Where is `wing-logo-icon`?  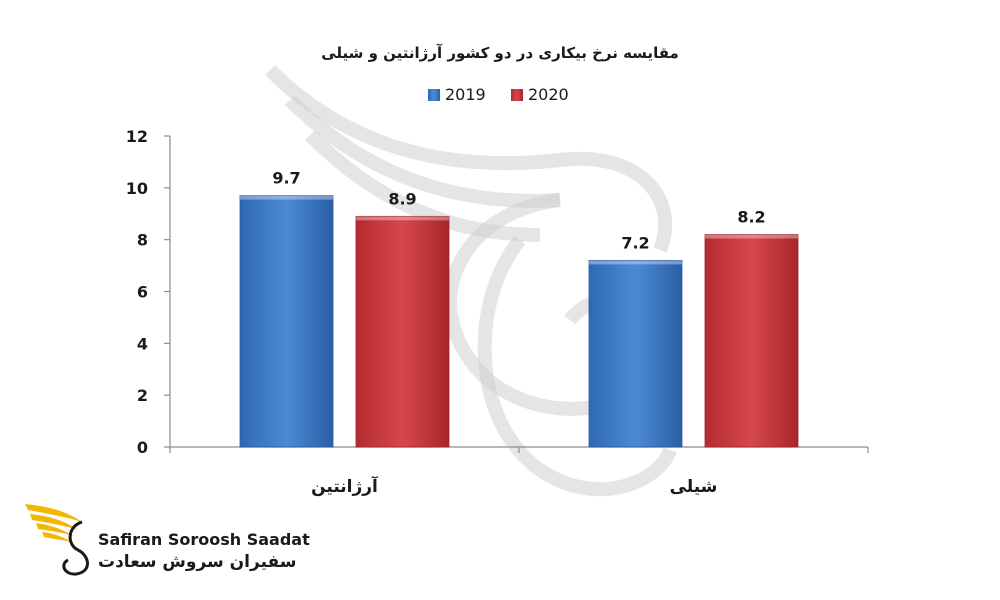 wing-logo-icon is located at coordinates (57, 540).